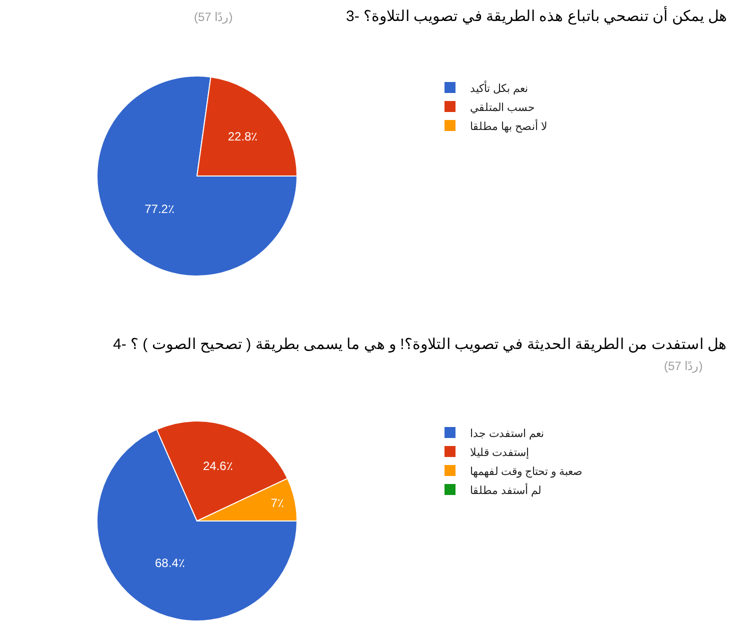 This screenshot has height=629, width=734. Describe the element at coordinates (243, 136) in the screenshot. I see `data-label: 22.8٪` at that location.